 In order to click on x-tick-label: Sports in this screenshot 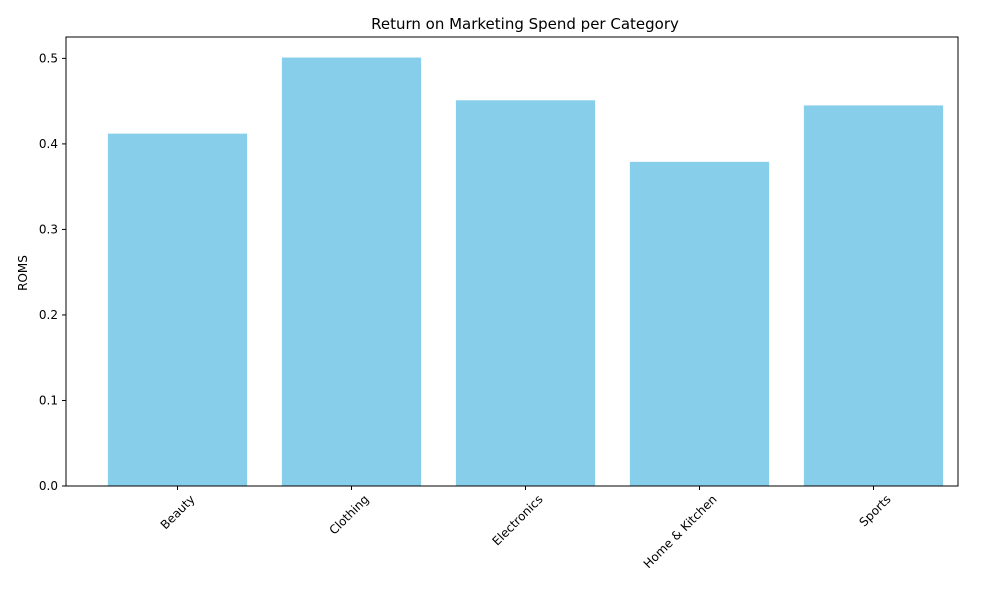, I will do `click(875, 510)`.